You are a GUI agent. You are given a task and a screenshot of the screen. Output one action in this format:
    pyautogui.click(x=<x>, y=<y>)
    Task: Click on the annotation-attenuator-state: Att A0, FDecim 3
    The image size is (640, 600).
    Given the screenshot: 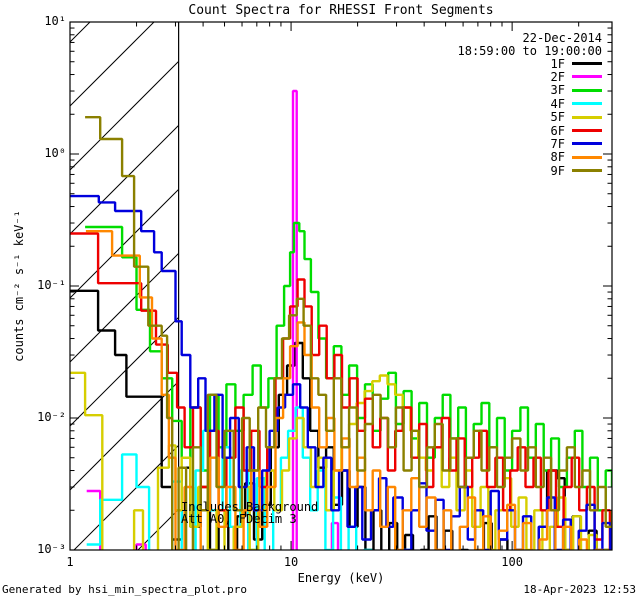 What is the action you would take?
    pyautogui.click(x=239, y=519)
    